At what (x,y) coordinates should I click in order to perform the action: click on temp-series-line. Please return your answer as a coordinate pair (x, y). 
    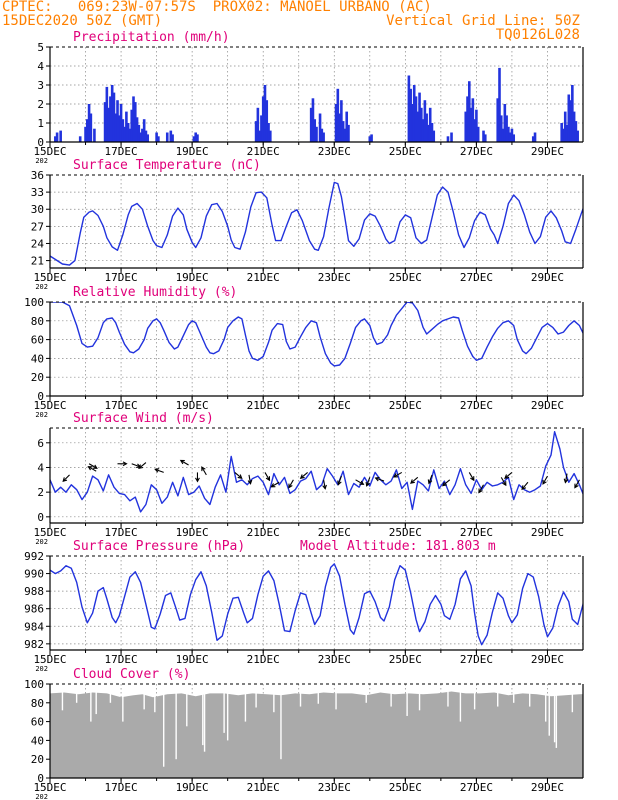
    Looking at the image, I should click on (316, 223).